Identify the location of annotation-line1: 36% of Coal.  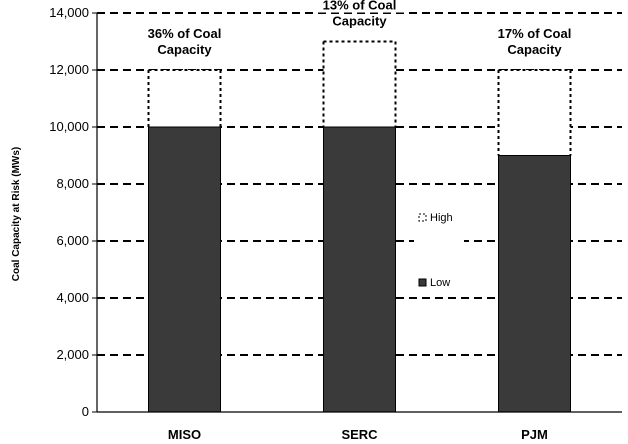
(185, 33).